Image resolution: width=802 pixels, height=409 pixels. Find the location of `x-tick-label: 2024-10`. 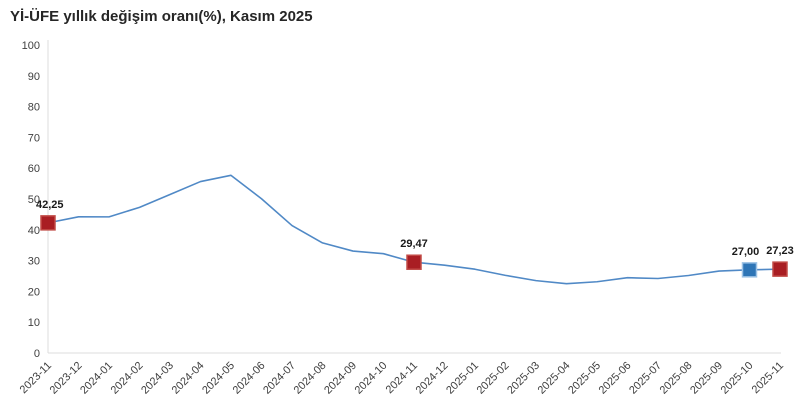

x-tick-label: 2024-10 is located at coordinates (371, 378).